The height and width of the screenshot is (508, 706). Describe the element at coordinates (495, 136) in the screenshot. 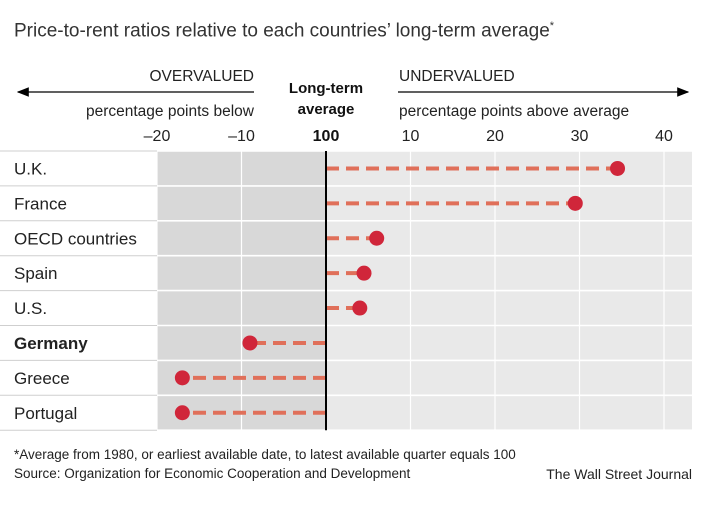

I see `x-tick-label: 20` at that location.